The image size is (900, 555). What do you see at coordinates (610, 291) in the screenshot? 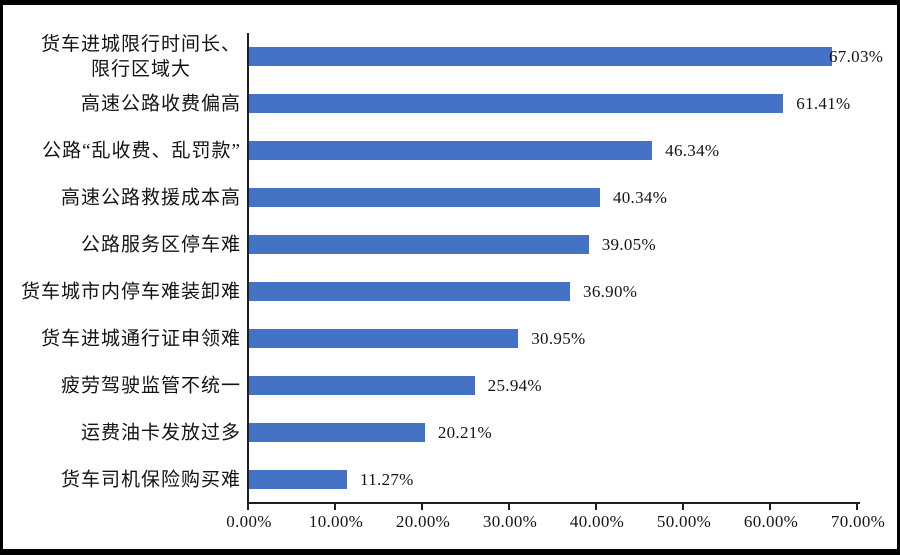
I see `bar-value-label: 36.90%` at bounding box center [610, 291].